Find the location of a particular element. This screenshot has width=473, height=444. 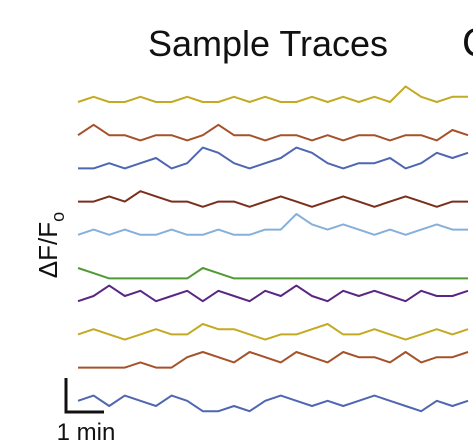

y-axis-label-subscript: o is located at coordinates (58, 217).